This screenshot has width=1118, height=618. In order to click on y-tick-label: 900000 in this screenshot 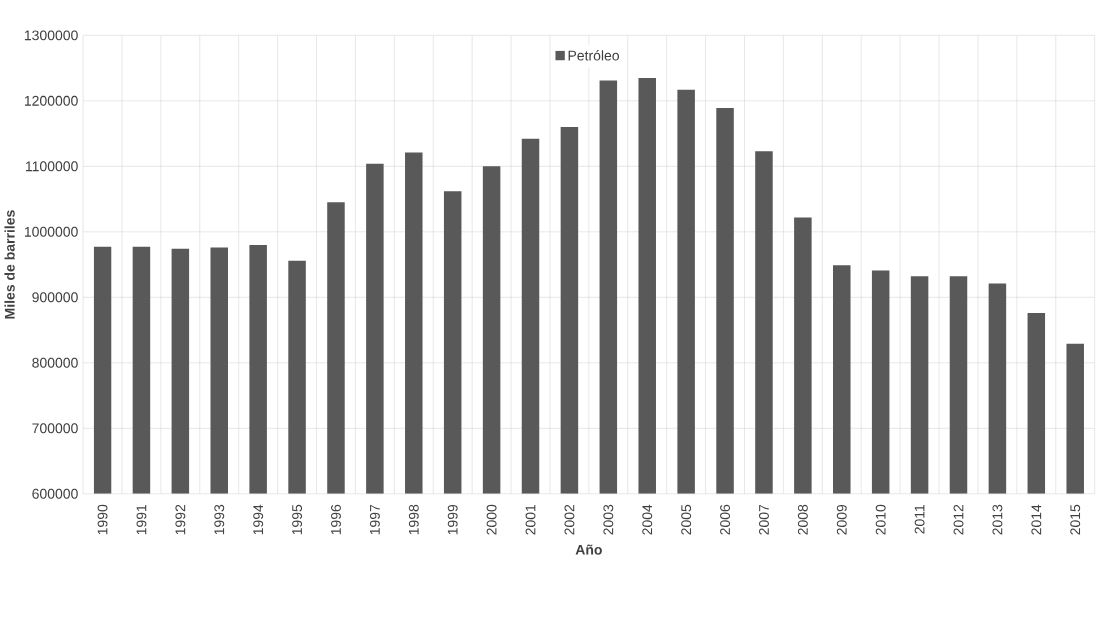, I will do `click(55, 297)`.